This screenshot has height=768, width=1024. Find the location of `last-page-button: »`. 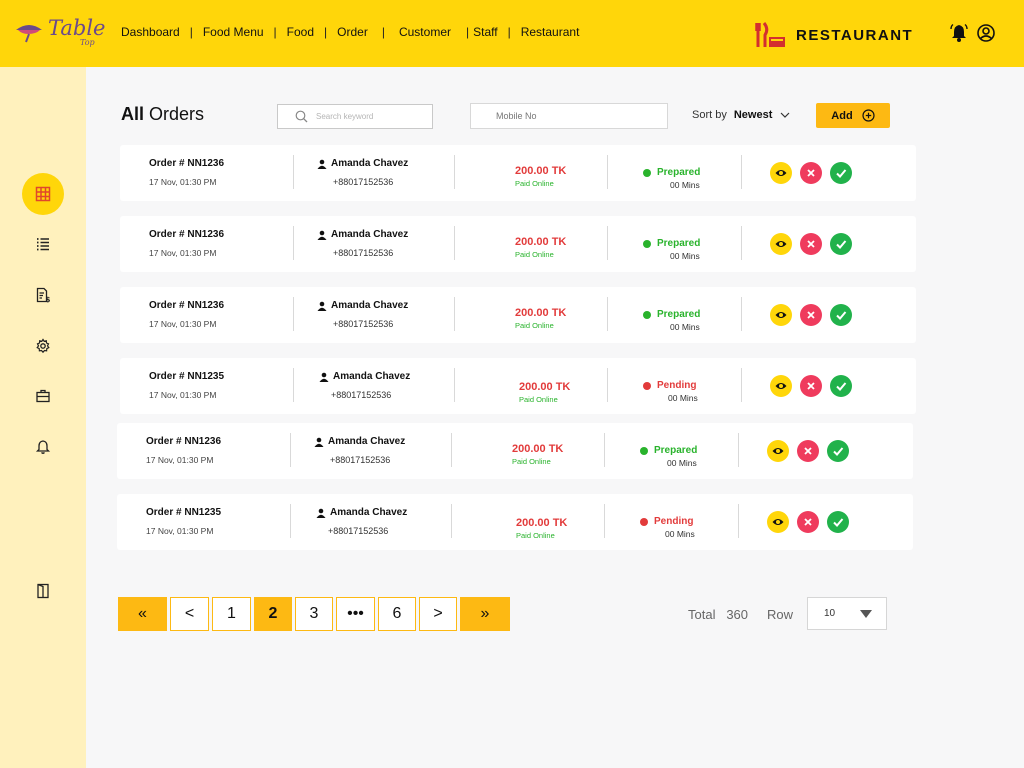

last-page-button: » is located at coordinates (485, 614).